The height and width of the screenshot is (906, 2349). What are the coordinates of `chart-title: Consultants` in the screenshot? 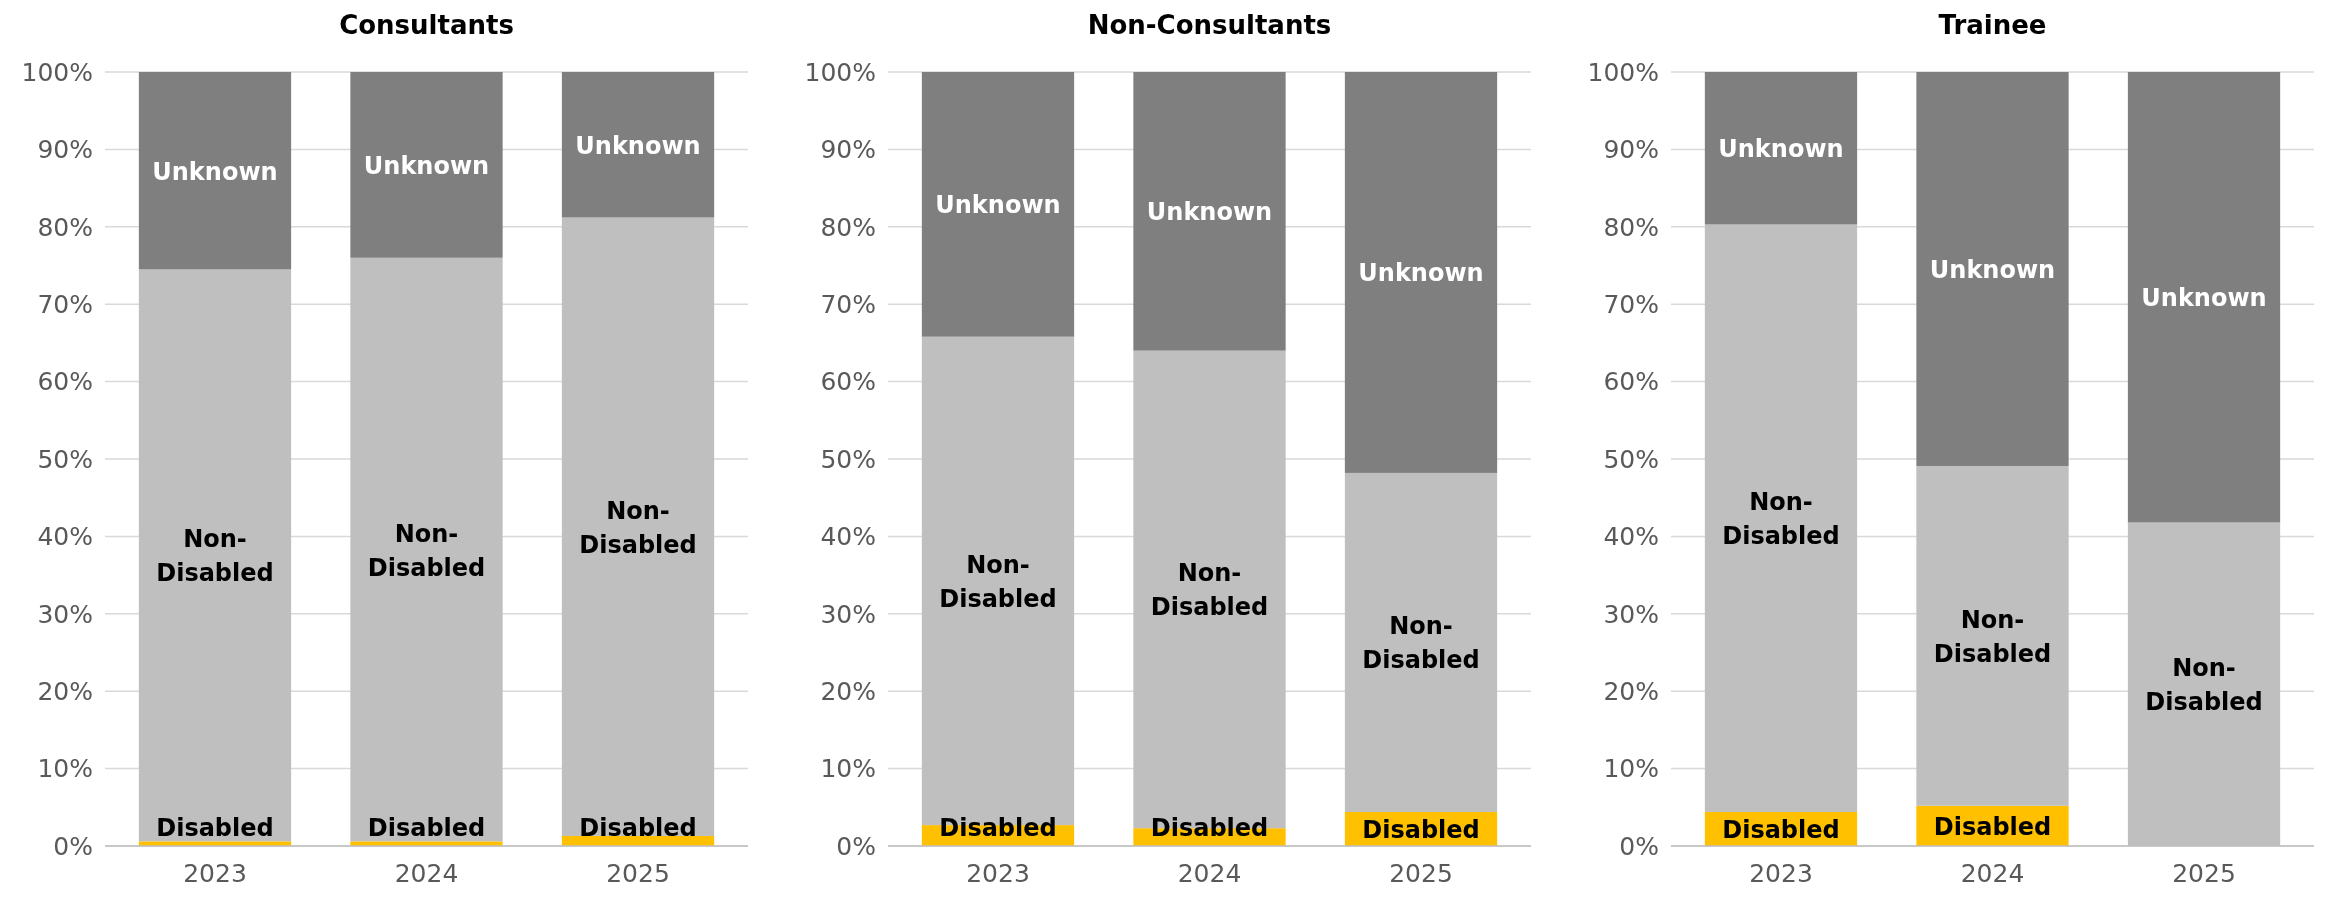 It's located at (426, 25).